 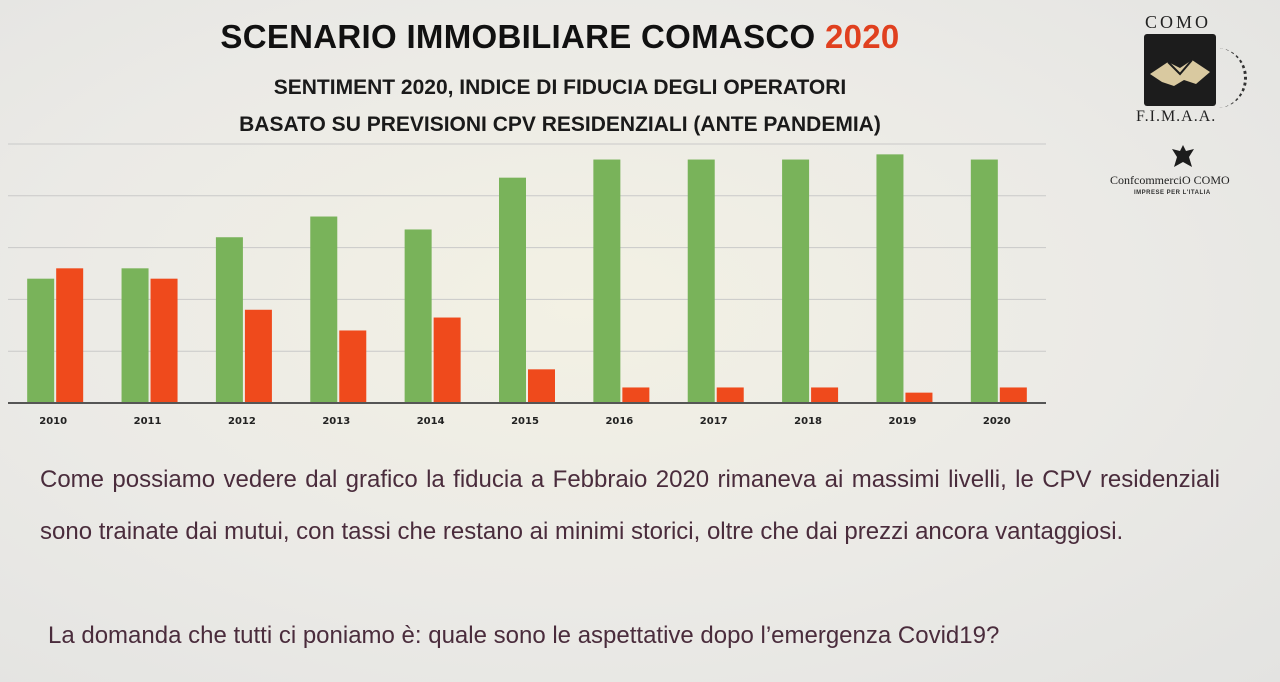 What do you see at coordinates (730, 395) in the screenshot?
I see `bar-red-2017` at bounding box center [730, 395].